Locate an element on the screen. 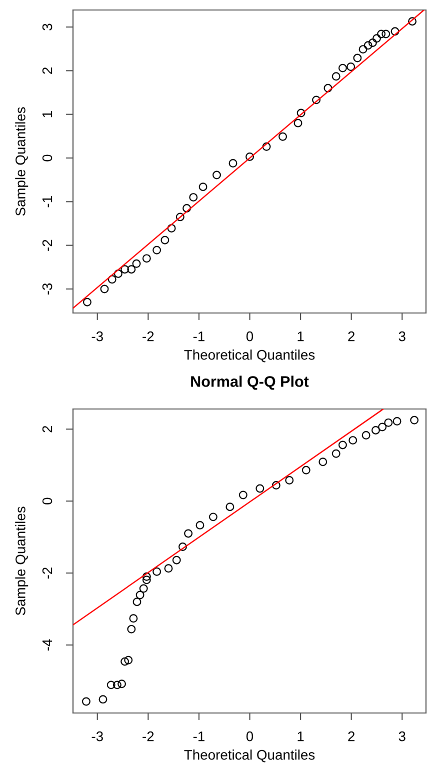 The width and height of the screenshot is (427, 780). y-tick-label: 3 is located at coordinates (47, 27).